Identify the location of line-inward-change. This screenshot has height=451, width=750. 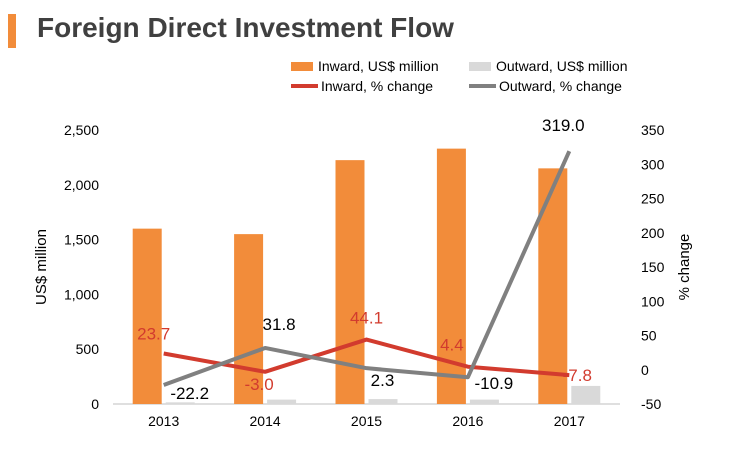
(366, 357).